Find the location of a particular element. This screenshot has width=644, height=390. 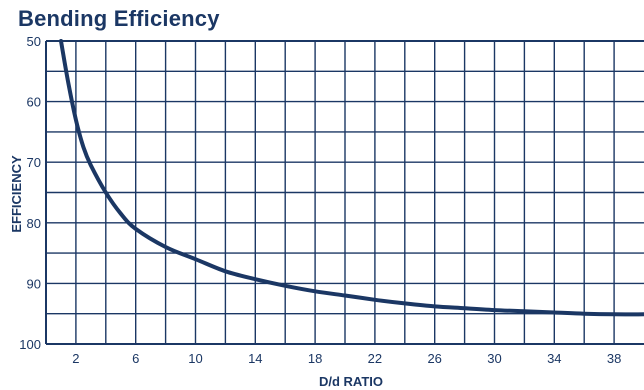

x-tick-label: 18 is located at coordinates (315, 358).